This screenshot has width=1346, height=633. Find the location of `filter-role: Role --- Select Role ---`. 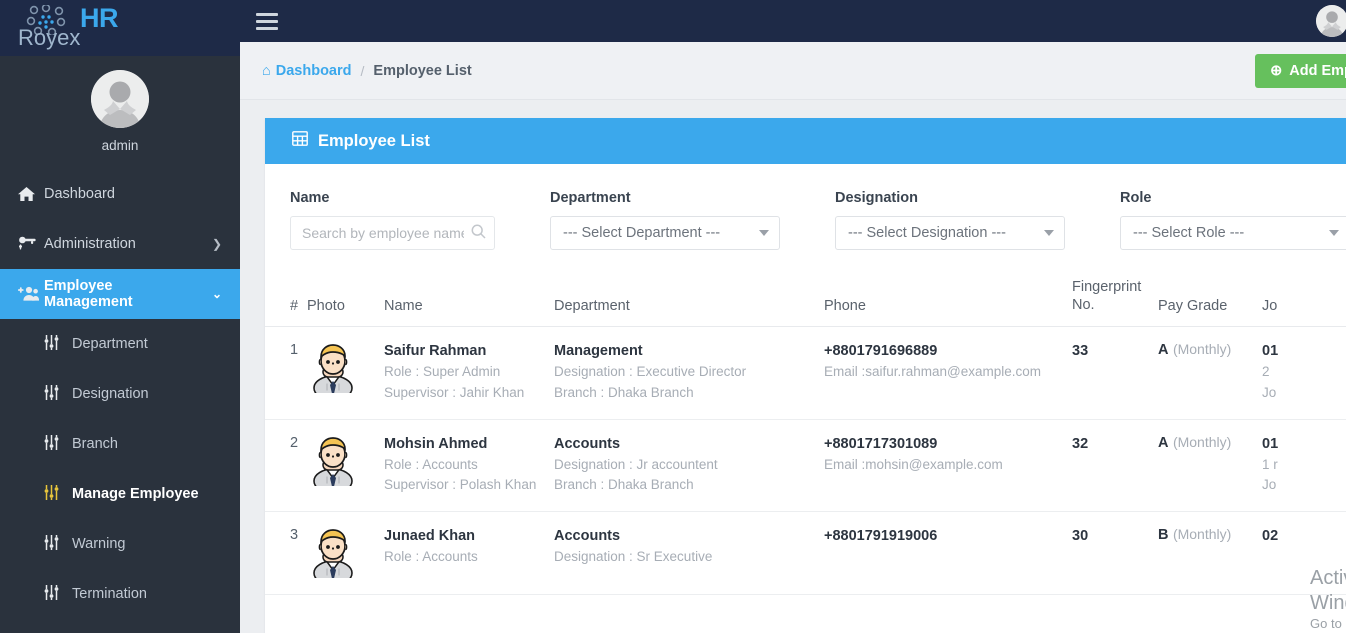

filter-role: Role --- Select Role --- is located at coordinates (1233, 220).